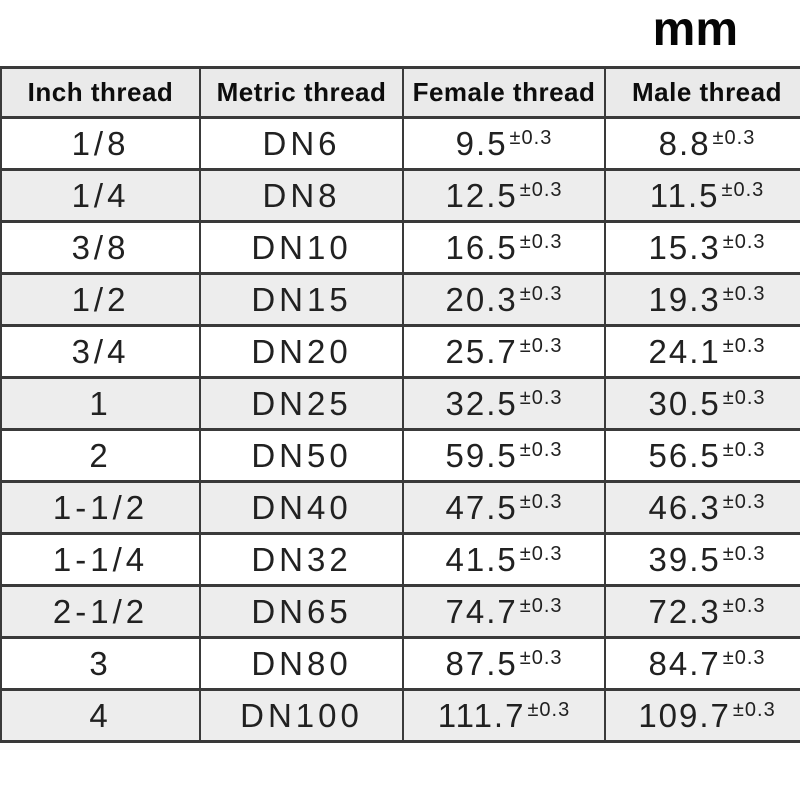 The width and height of the screenshot is (800, 800). I want to click on female-thread-cell: 9.5 ±0.3, so click(504, 143).